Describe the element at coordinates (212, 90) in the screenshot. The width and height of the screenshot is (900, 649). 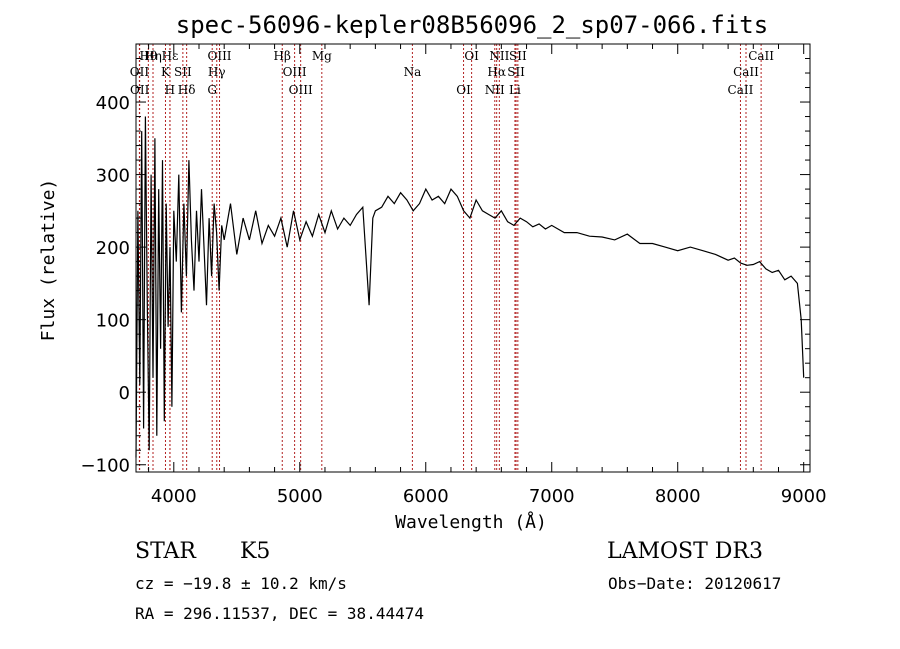
I see `reference-line-label: G` at that location.